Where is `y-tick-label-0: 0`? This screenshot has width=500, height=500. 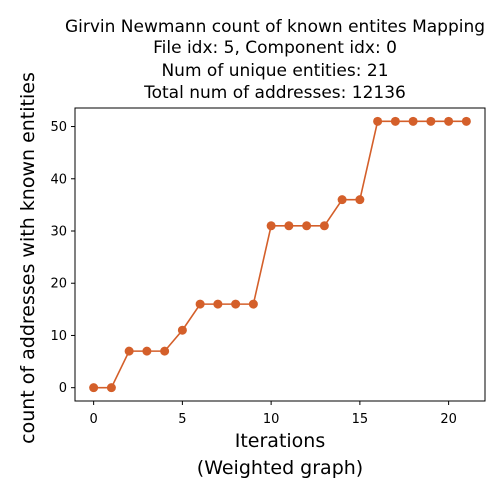
y-tick-label-0: 0 is located at coordinates (63, 388).